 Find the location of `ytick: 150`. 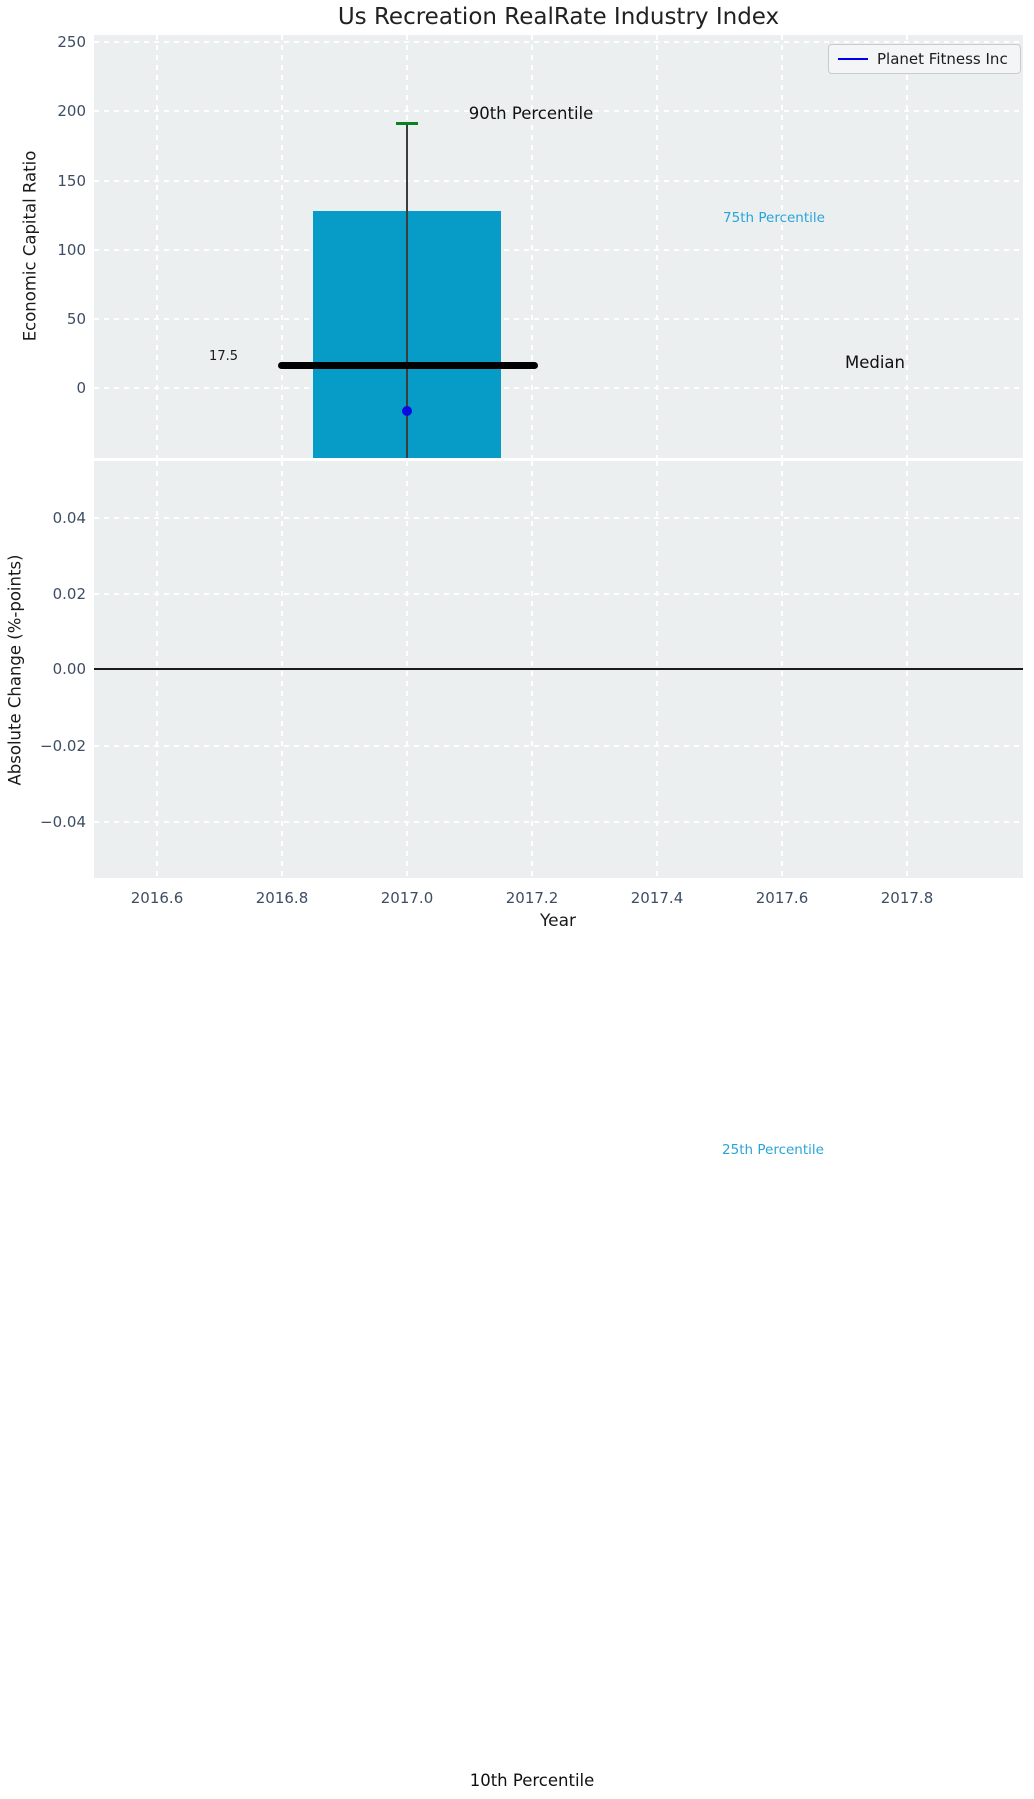

ytick: 150 is located at coordinates (71, 181).